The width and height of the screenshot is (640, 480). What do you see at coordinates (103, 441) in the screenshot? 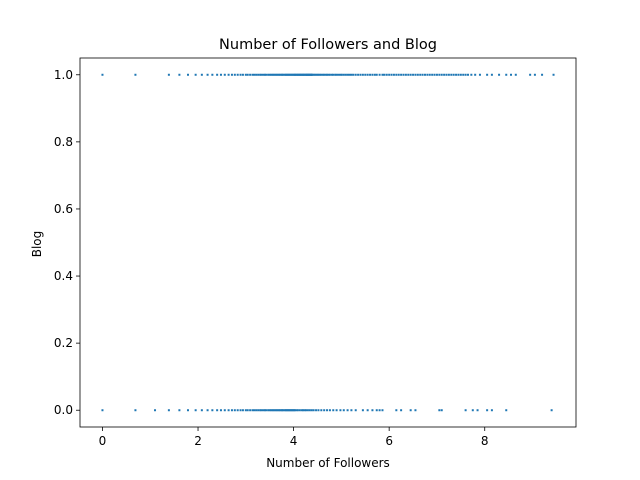
I see `x-tick-label: 0` at bounding box center [103, 441].